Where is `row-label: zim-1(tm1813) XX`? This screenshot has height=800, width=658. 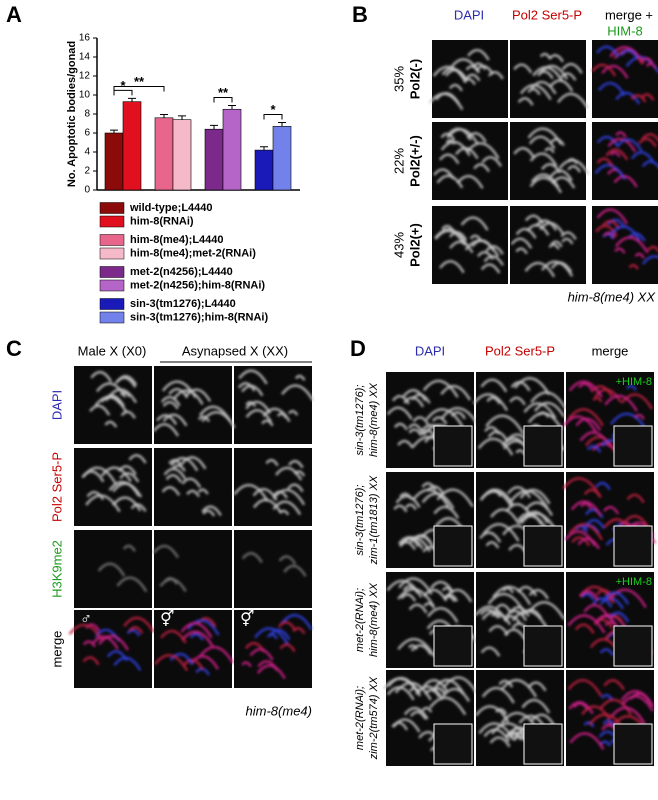 row-label: zim-1(tm1813) XX is located at coordinates (374, 520).